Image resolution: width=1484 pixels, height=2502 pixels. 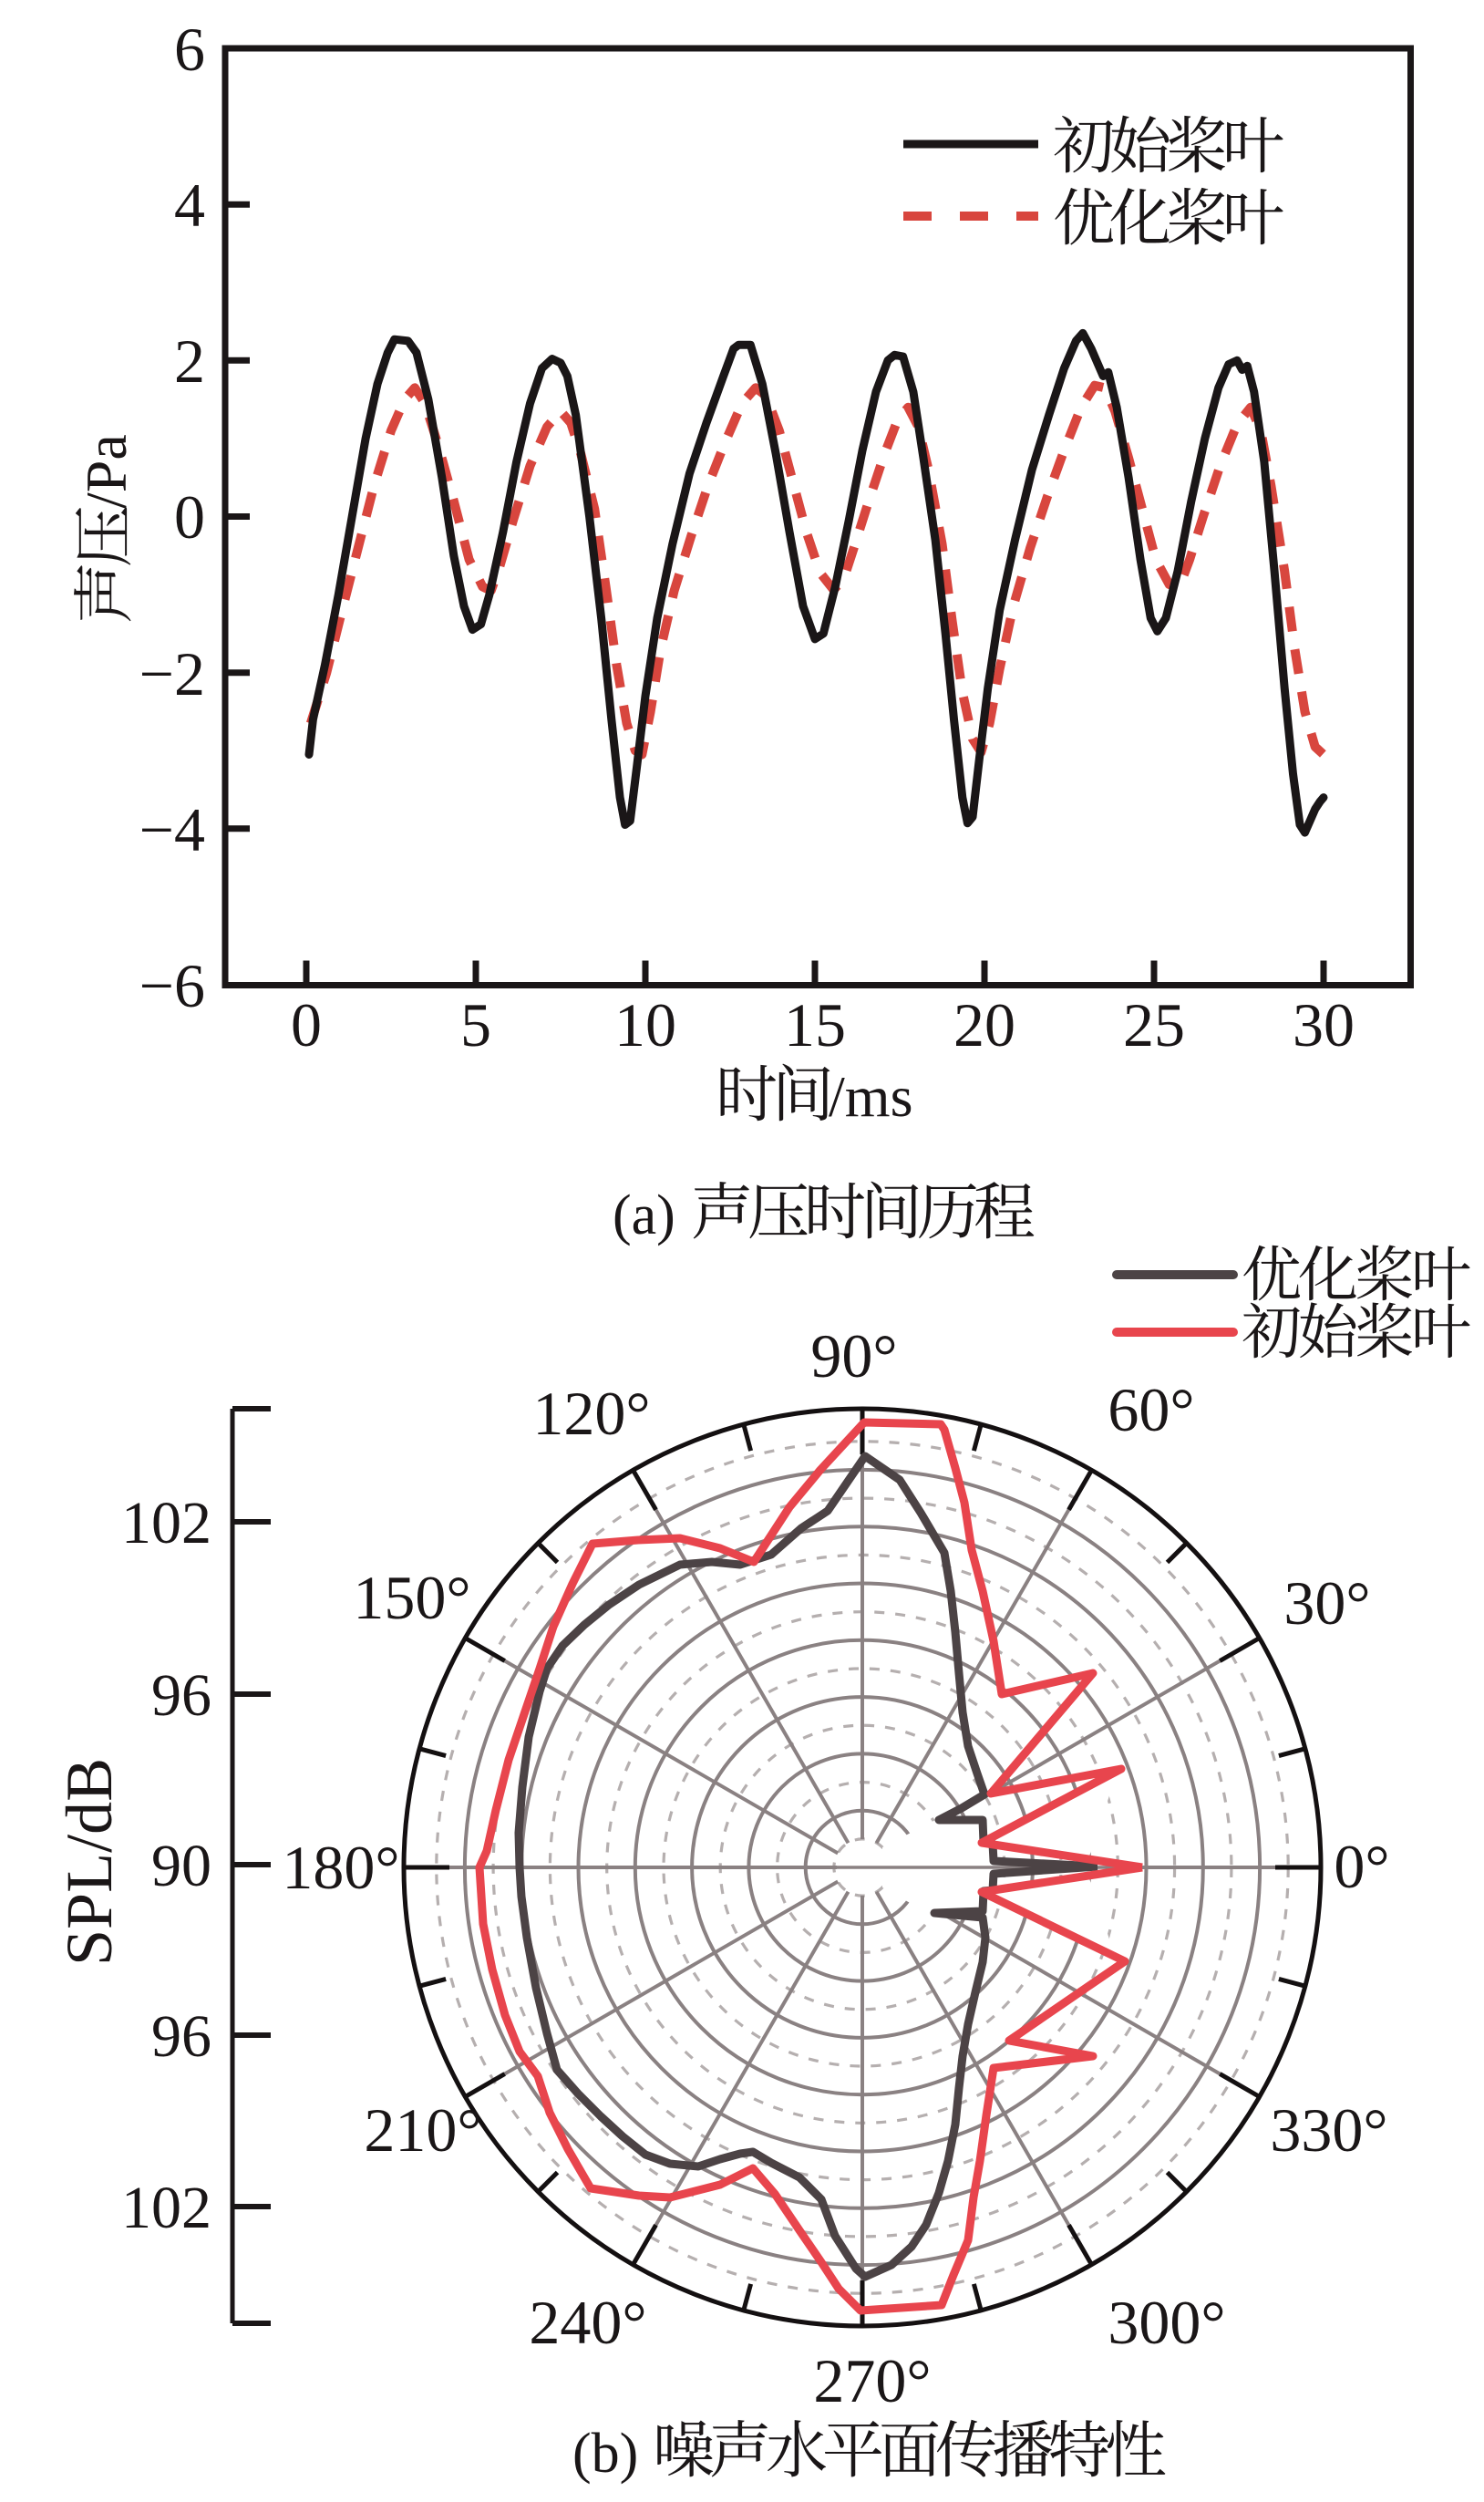 What do you see at coordinates (1154, 1025) in the screenshot?
I see `svg-text: 25` at bounding box center [1154, 1025].